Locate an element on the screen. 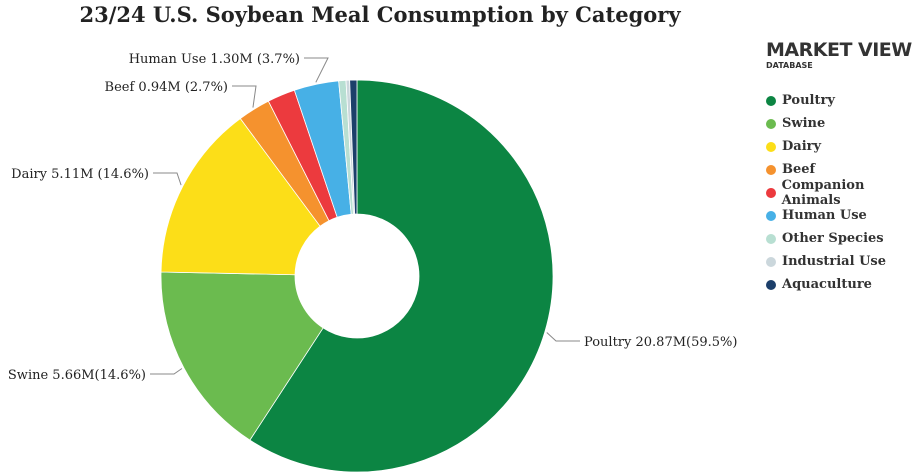 This screenshot has height=472, width=922. legend-item-poultry: Poultry is located at coordinates (844, 100).